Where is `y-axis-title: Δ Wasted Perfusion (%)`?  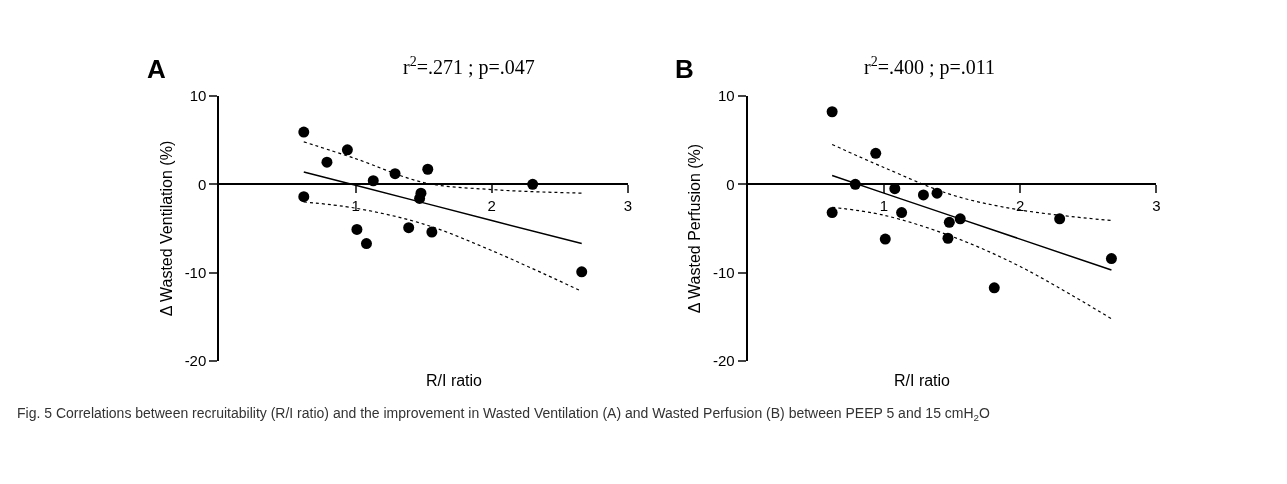
y-axis-title: Δ Wasted Perfusion (%) is located at coordinates (695, 228).